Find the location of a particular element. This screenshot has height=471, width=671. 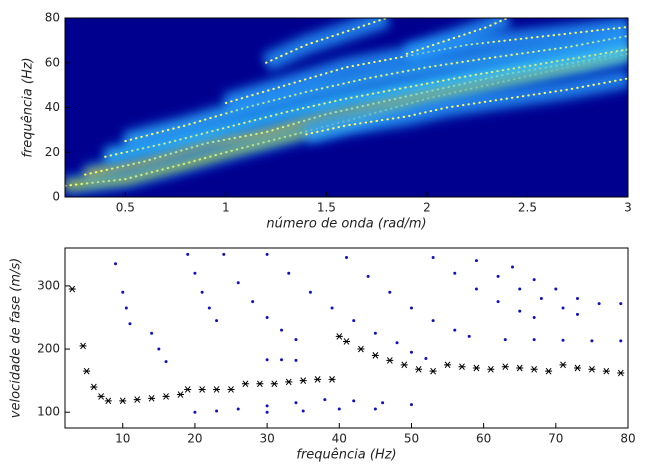

x-axis-label: frequência (Hz) is located at coordinates (346, 455).